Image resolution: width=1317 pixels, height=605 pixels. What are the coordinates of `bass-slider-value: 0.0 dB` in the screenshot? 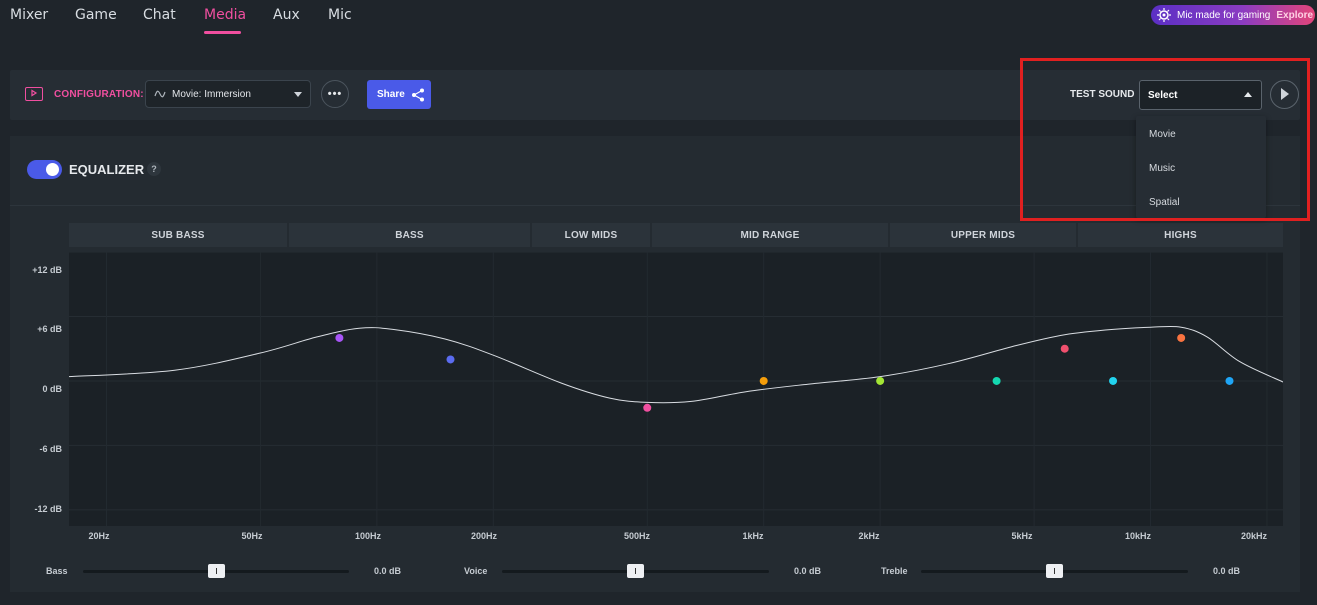 It's located at (388, 571).